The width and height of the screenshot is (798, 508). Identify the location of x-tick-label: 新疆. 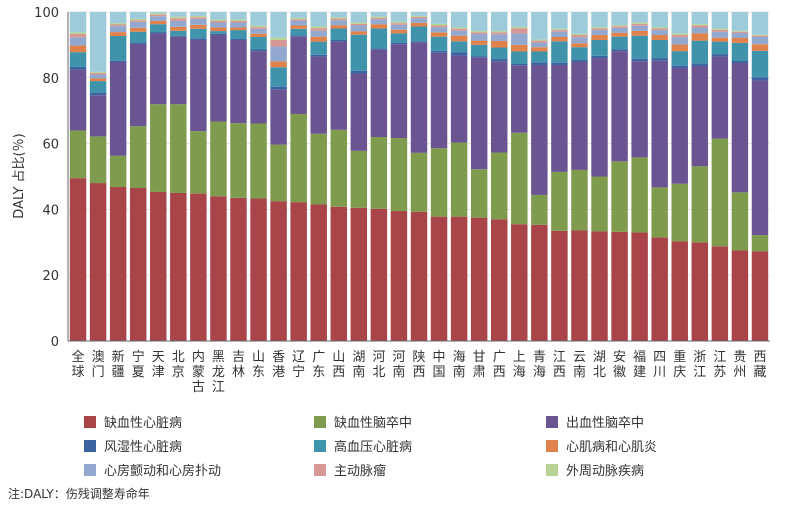
(118, 364).